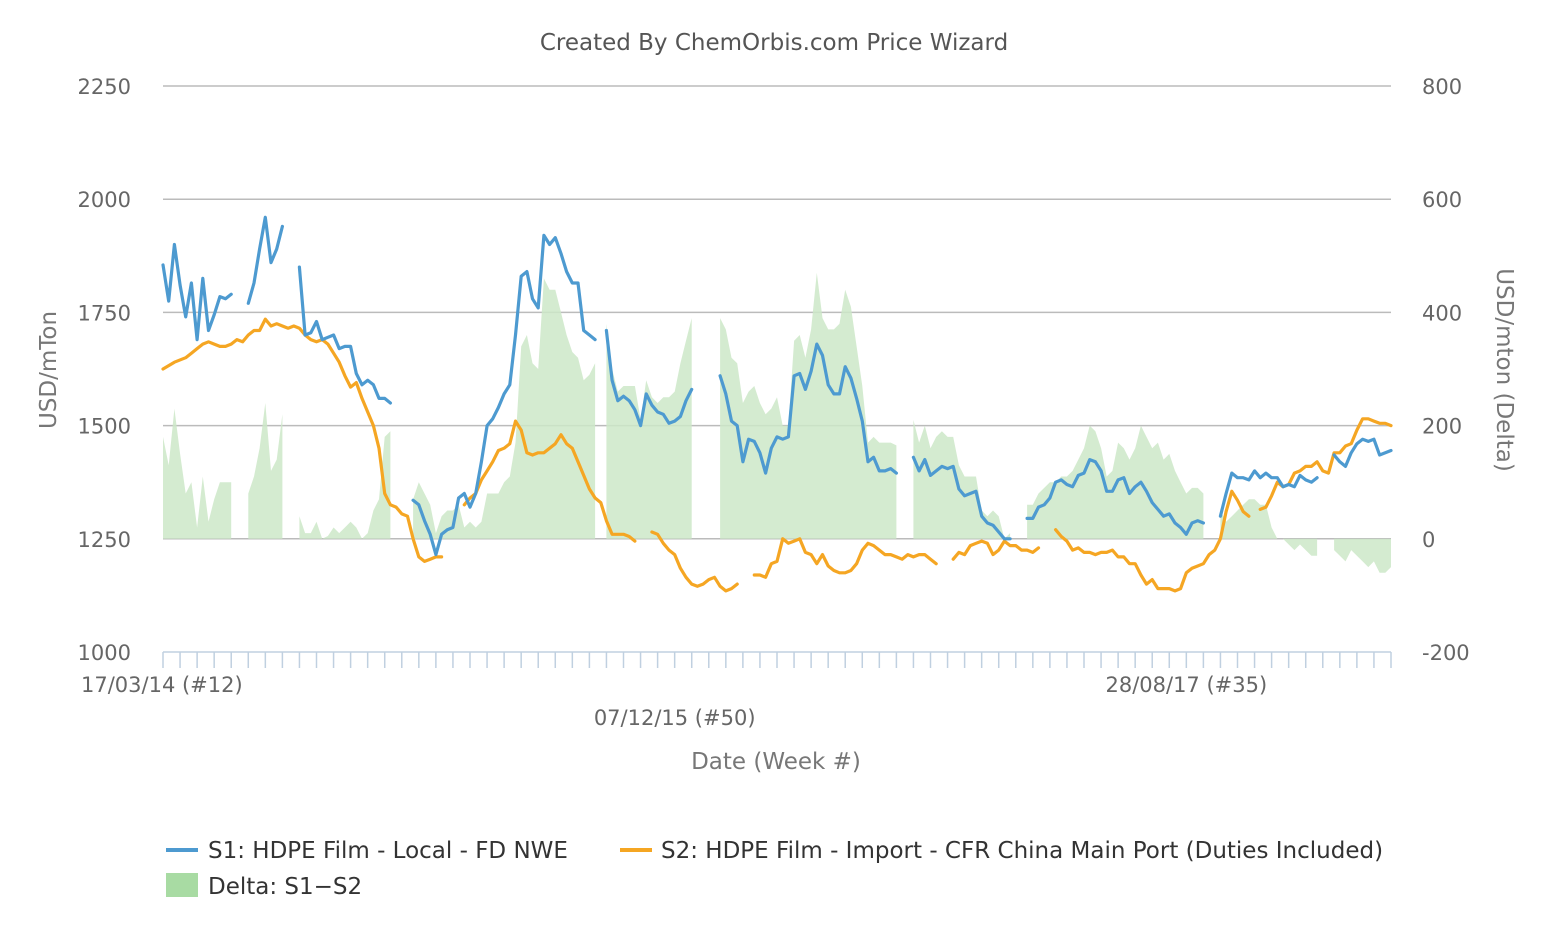  Describe the element at coordinates (1186, 685) in the screenshot. I see `x-tick-label: 28/08/17 (#35)` at that location.